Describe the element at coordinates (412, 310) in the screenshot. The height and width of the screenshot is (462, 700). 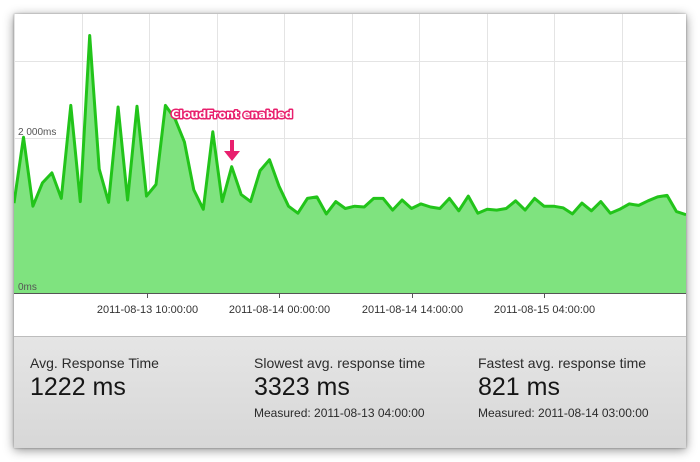
I see `x-tick-label: 2011-08-14 14:00:00` at that location.